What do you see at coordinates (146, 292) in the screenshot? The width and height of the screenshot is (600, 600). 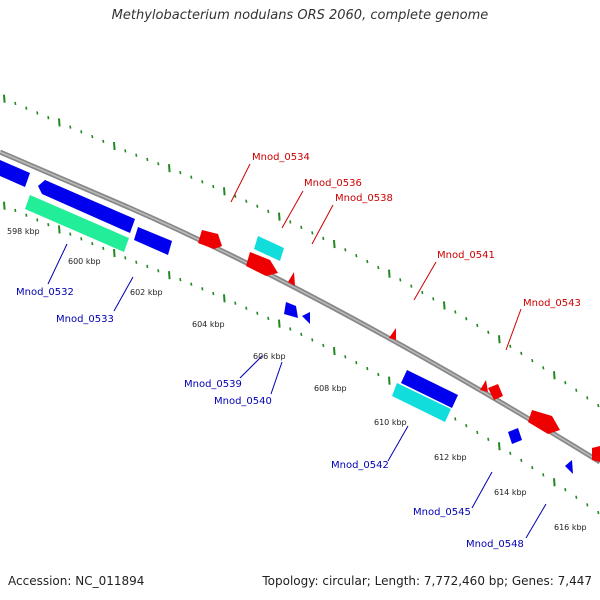 I see `kbp-label: 602 kbp` at bounding box center [146, 292].